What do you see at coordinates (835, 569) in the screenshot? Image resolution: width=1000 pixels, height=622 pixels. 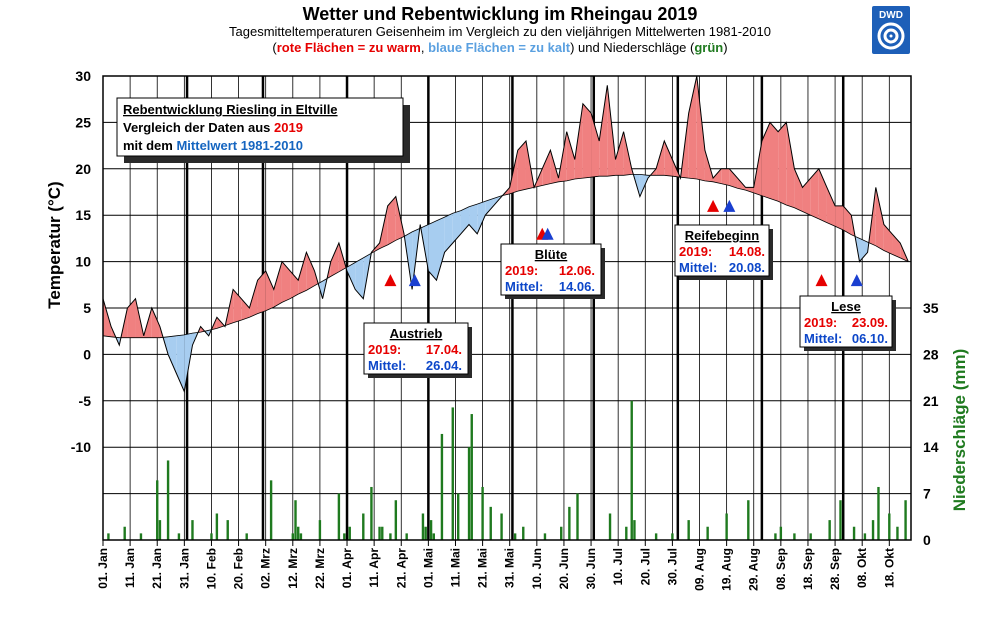 I see `x-tick-label: 28. Sep` at bounding box center [835, 569].